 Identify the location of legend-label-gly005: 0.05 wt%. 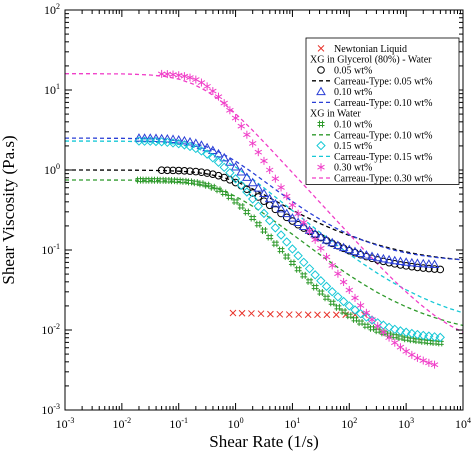
(353, 71).